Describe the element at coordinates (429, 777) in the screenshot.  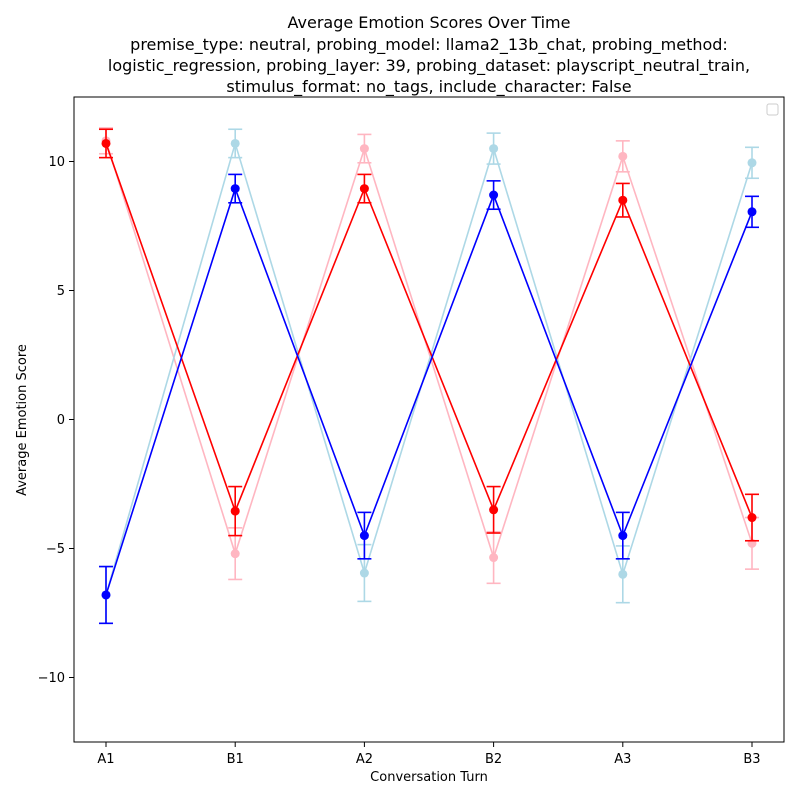
I see `x-axis-label: Conversation Turn` at that location.